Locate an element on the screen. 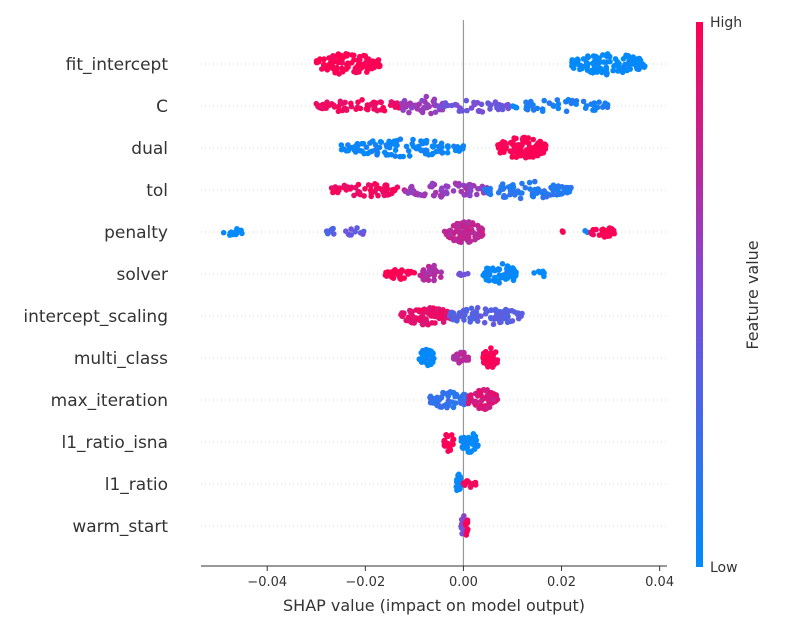 The width and height of the screenshot is (800, 634). x-tick-label: −0.02 is located at coordinates (365, 582).